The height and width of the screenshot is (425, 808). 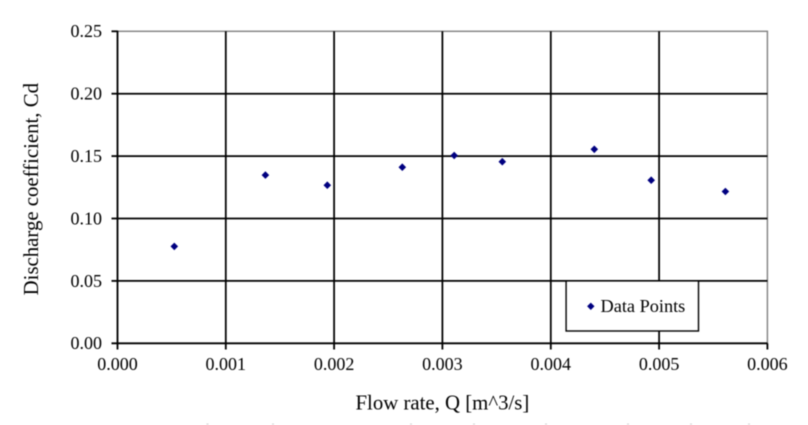 What do you see at coordinates (659, 364) in the screenshot?
I see `svg-text: 0.005` at bounding box center [659, 364].